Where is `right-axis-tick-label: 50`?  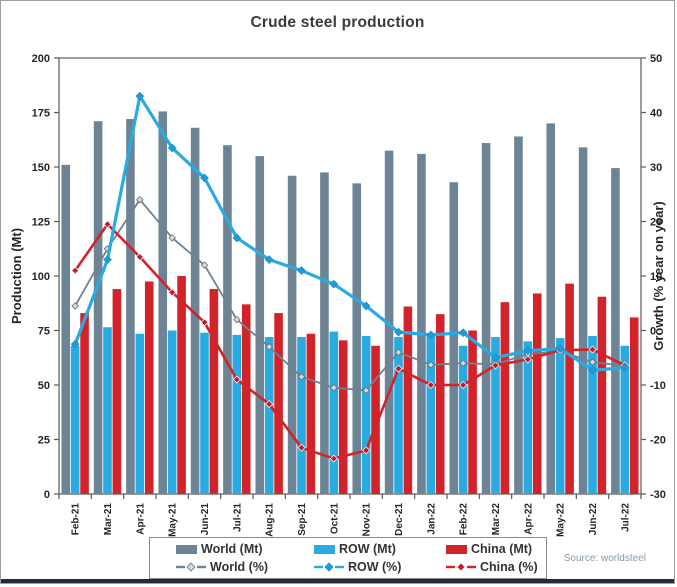
right-axis-tick-label: 50 is located at coordinates (656, 59).